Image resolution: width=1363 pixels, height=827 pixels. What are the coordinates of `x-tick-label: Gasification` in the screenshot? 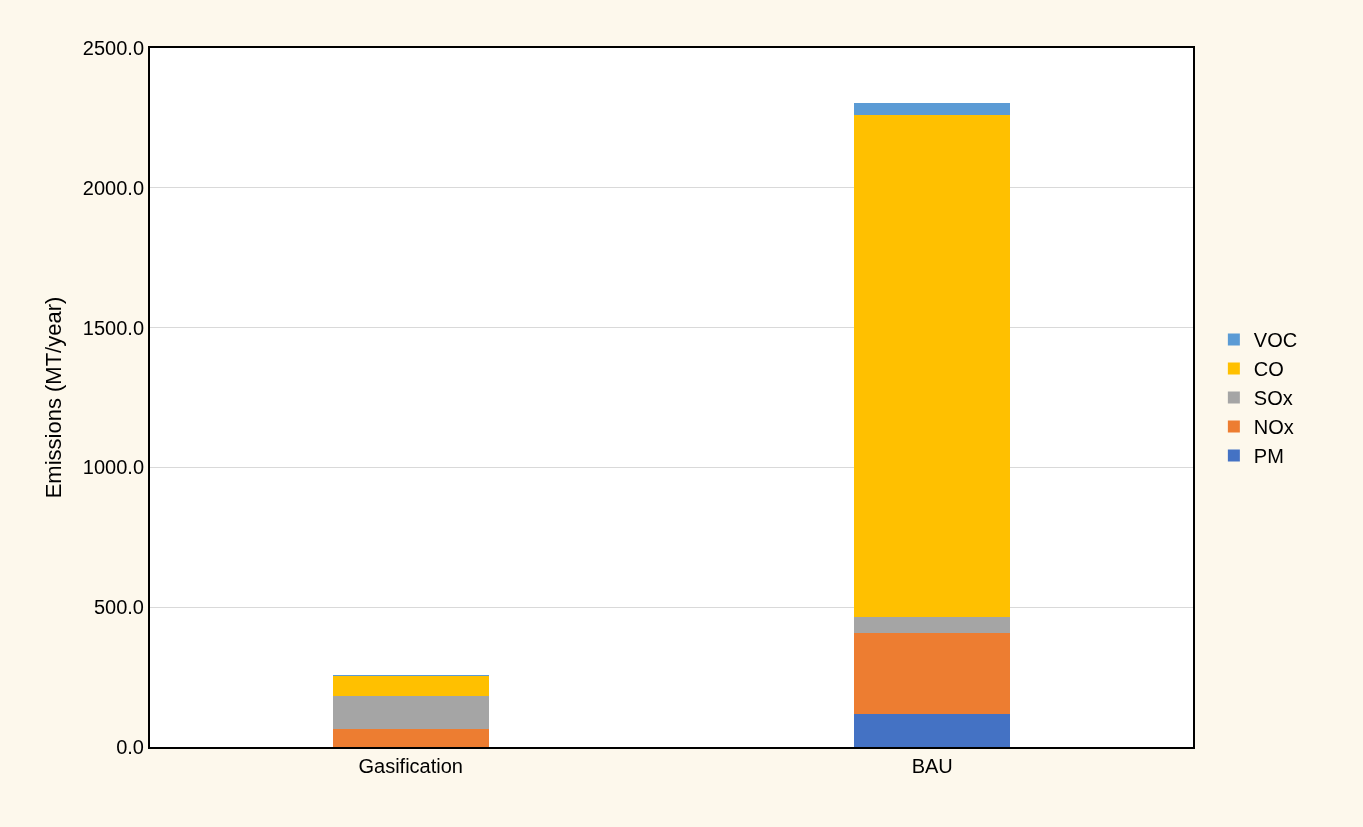 It's located at (410, 766).